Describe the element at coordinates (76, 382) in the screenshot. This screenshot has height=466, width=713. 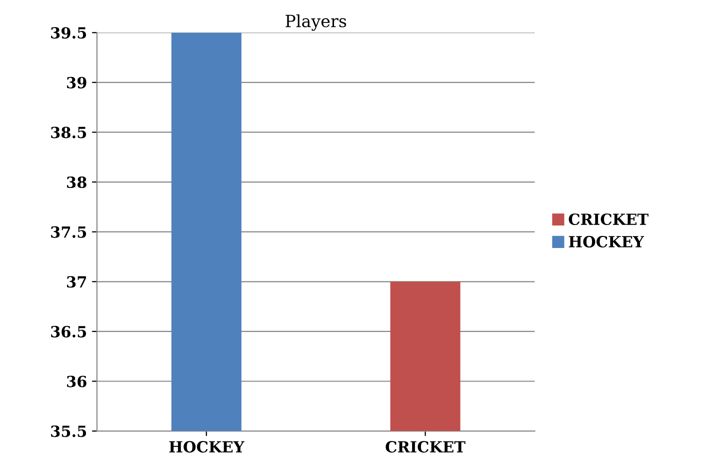
I see `y-tick-label: 36` at that location.